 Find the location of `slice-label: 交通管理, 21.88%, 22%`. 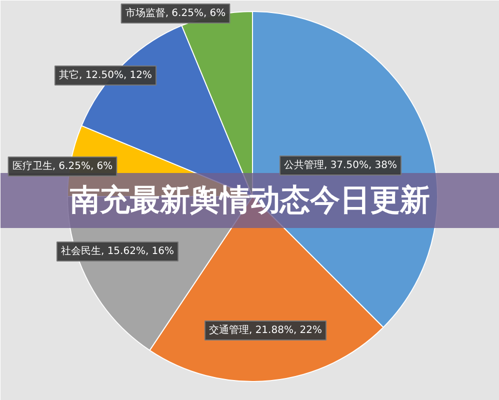

slice-label: 交通管理, 21.88%, 22% is located at coordinates (265, 330).